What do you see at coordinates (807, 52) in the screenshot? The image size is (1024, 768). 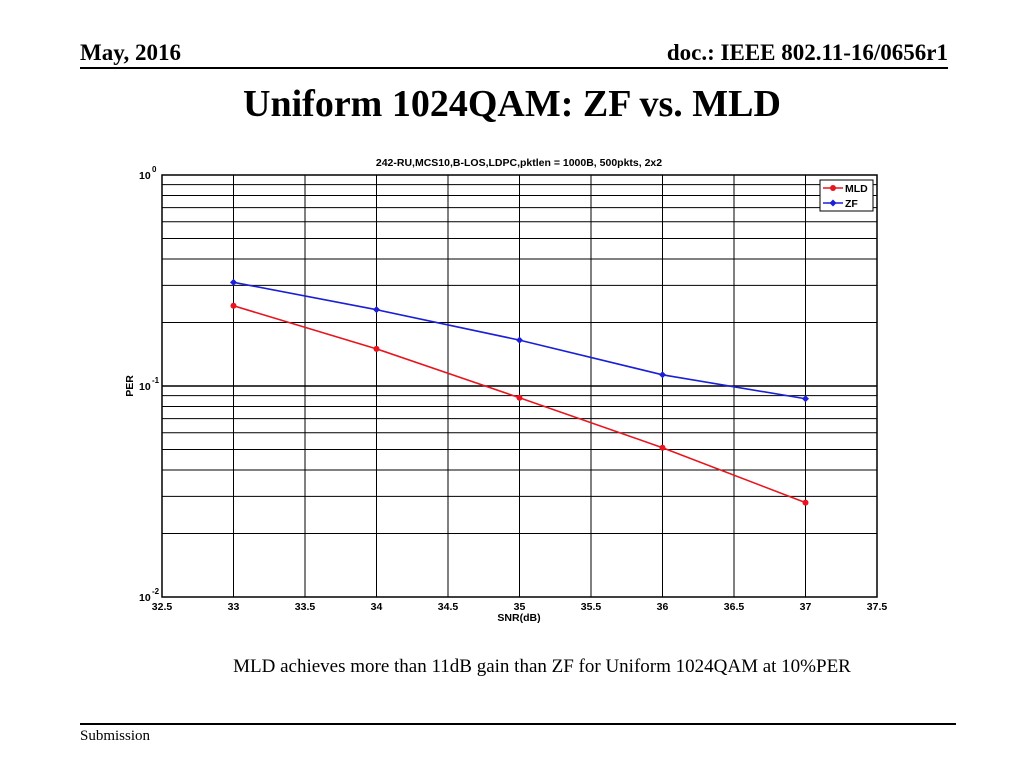 I see `header-doc-id: doc.: IEEE 802.11-16/0656r1` at bounding box center [807, 52].